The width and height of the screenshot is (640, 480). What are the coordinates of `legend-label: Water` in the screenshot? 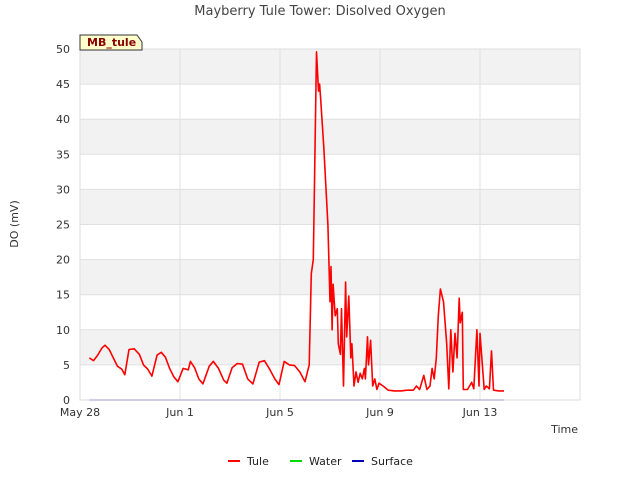 It's located at (325, 461).